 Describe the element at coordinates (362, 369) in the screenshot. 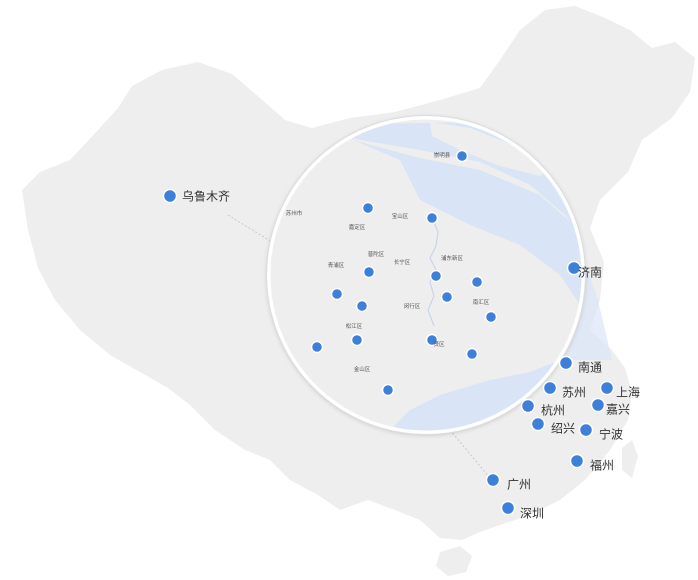

I see `district-label: 金山区` at that location.